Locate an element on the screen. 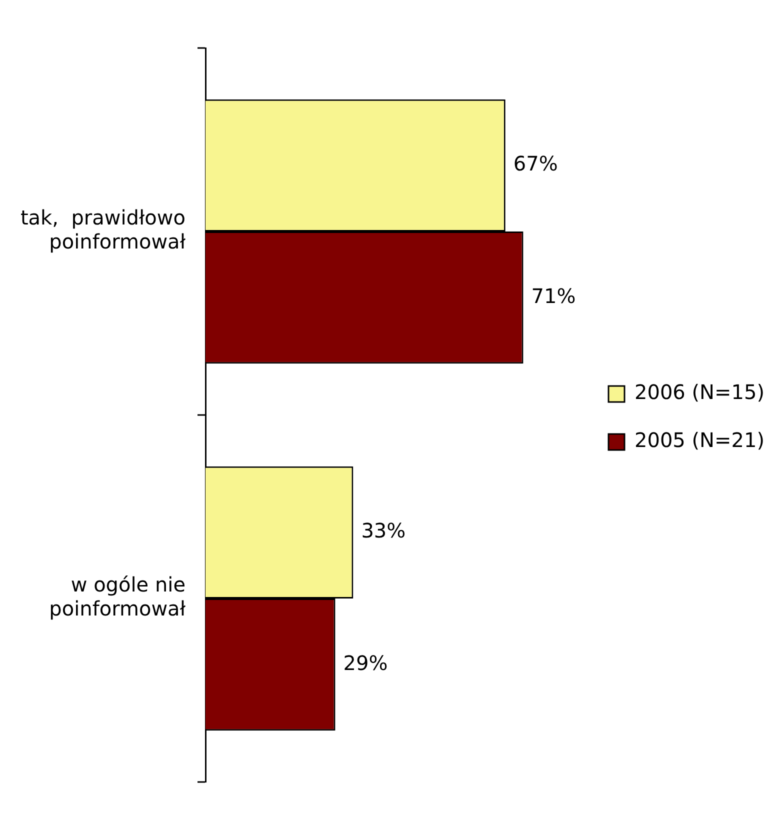 The image size is (776, 831). data-label: 67% is located at coordinates (535, 164).